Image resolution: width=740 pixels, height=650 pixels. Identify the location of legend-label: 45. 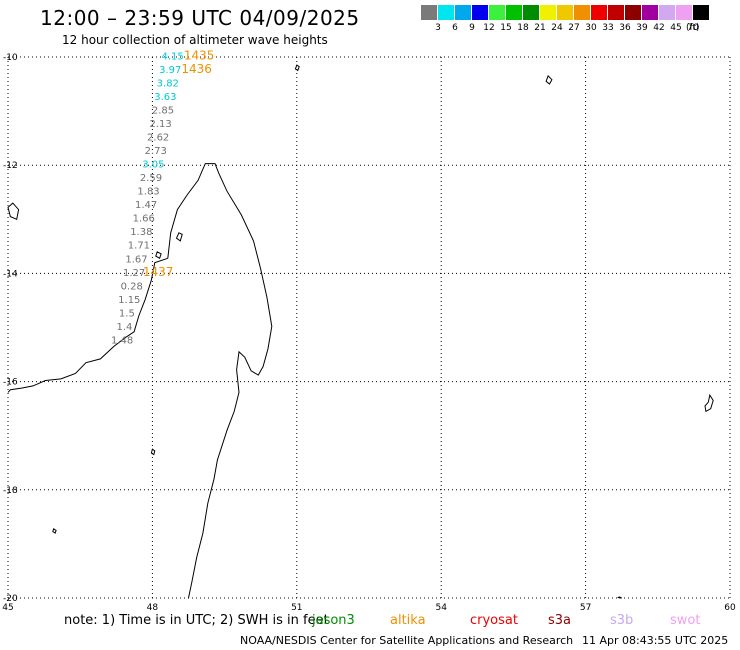
(676, 28).